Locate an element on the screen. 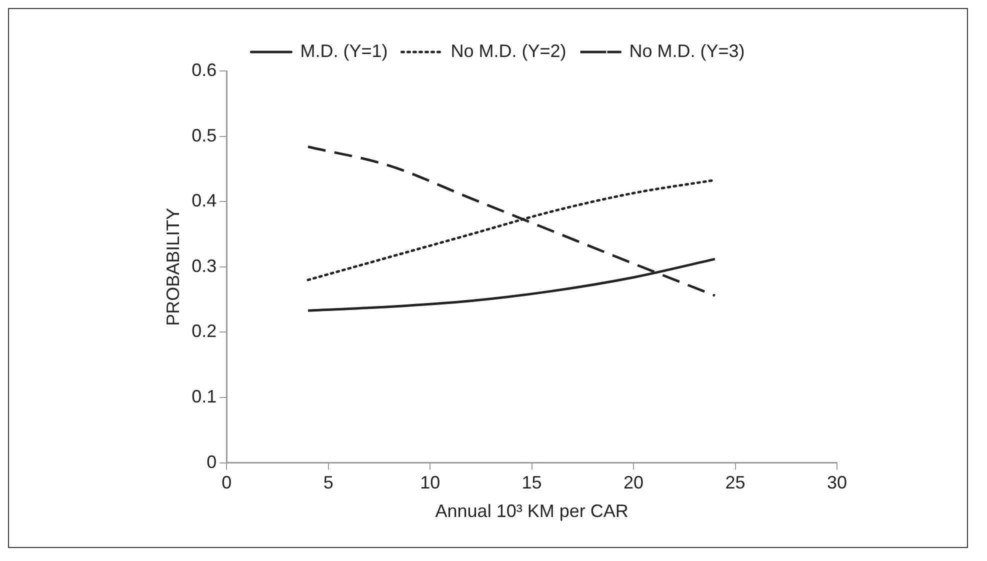  x-tick-label: 10 is located at coordinates (430, 482).